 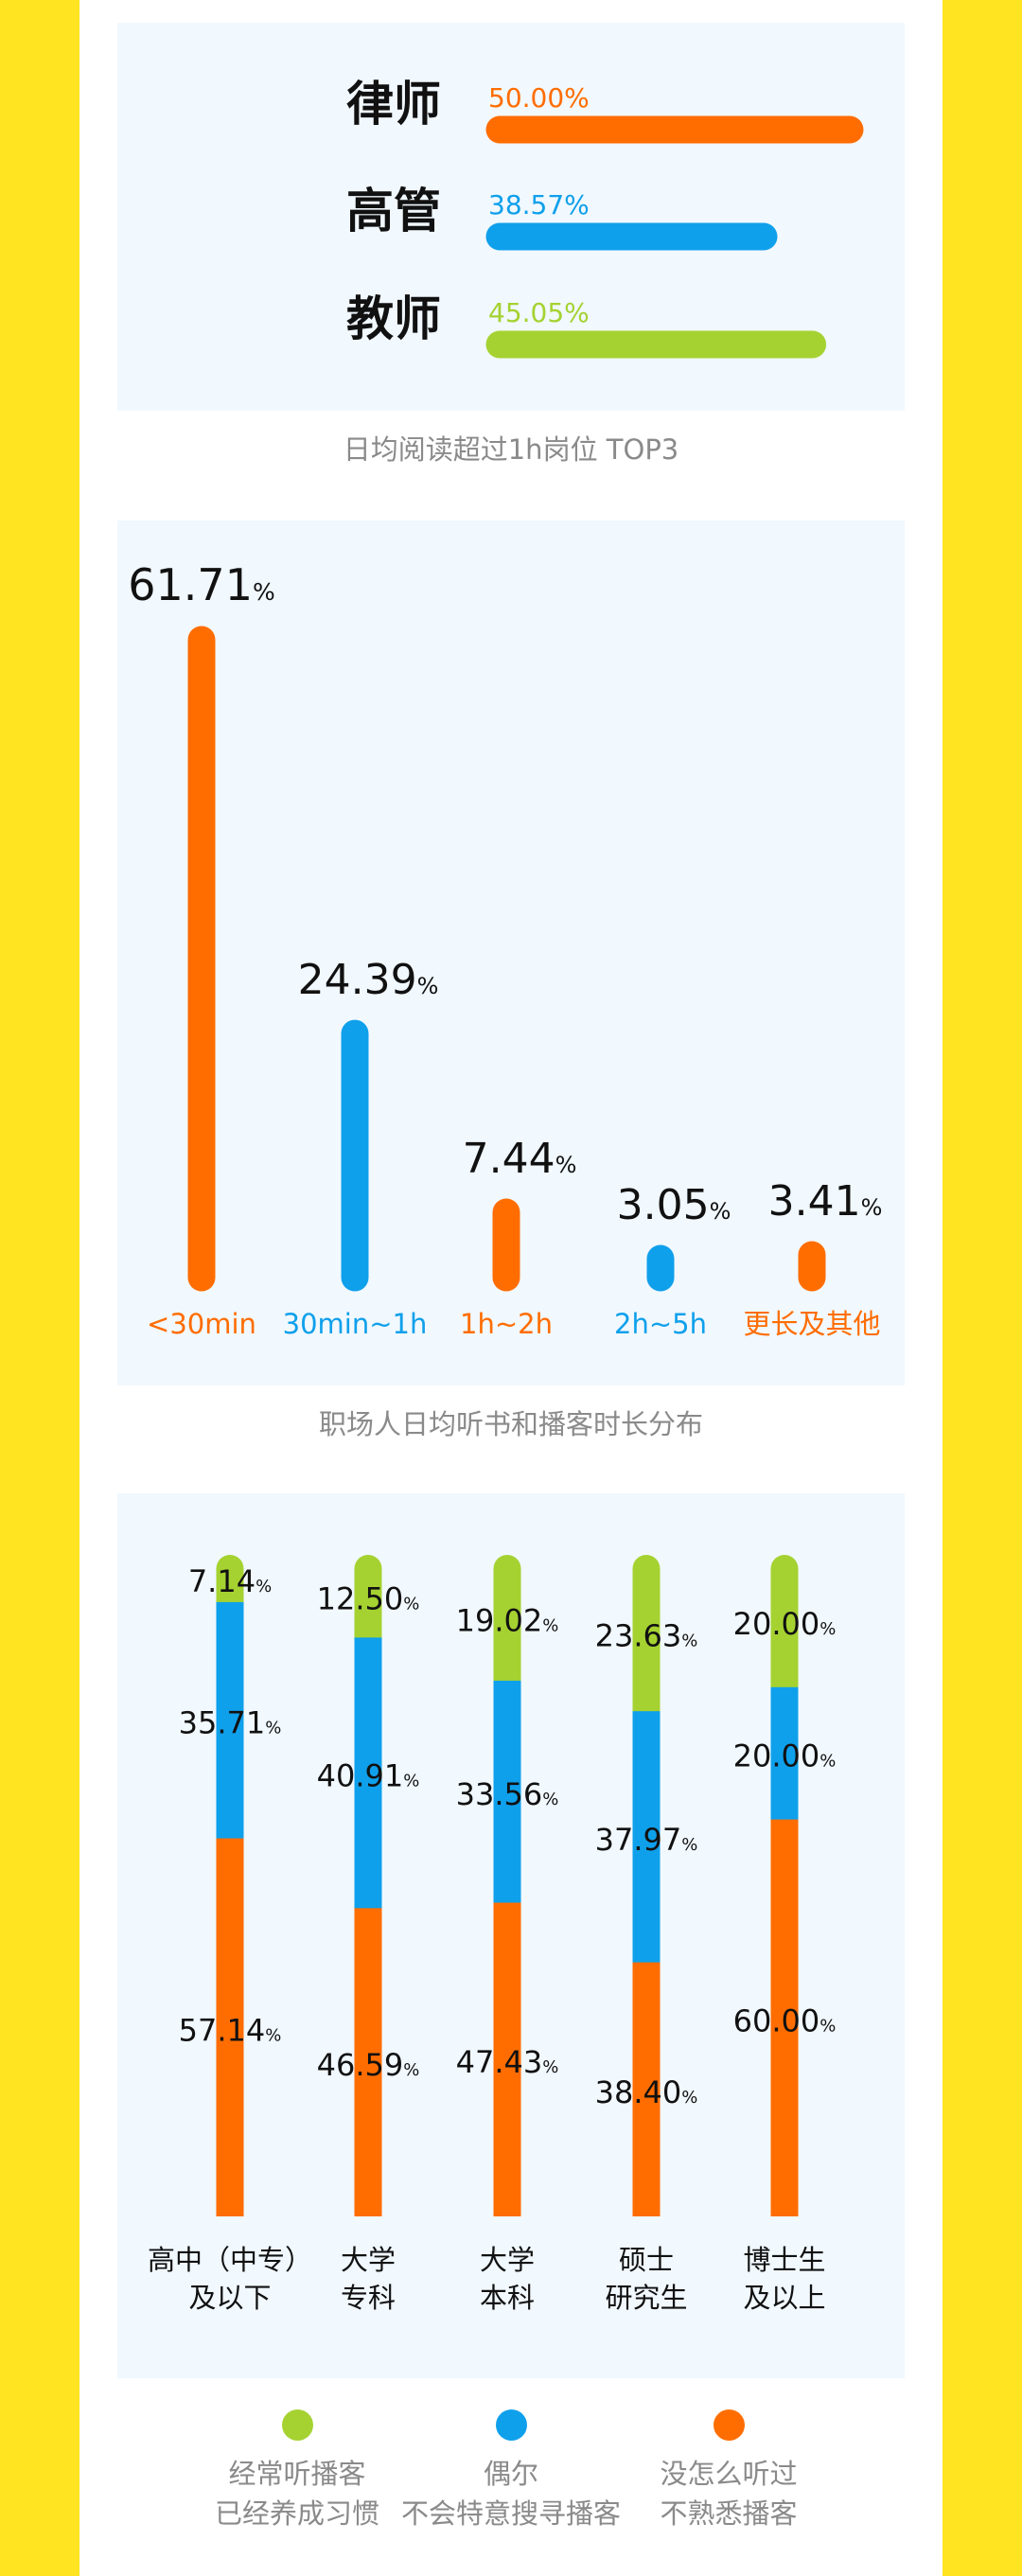 What do you see at coordinates (646, 2260) in the screenshot?
I see `edu-category-line1-3: 硕士` at bounding box center [646, 2260].